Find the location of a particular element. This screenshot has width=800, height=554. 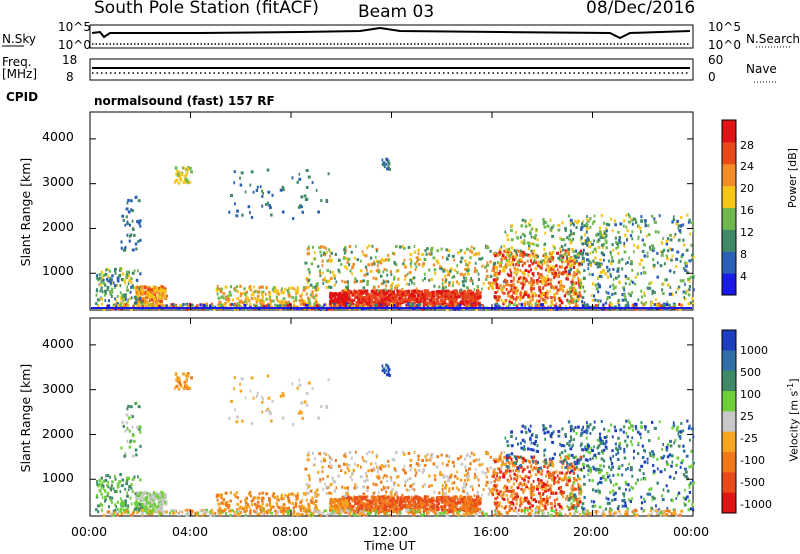

nsky-label: N.Sky is located at coordinates (19, 39).